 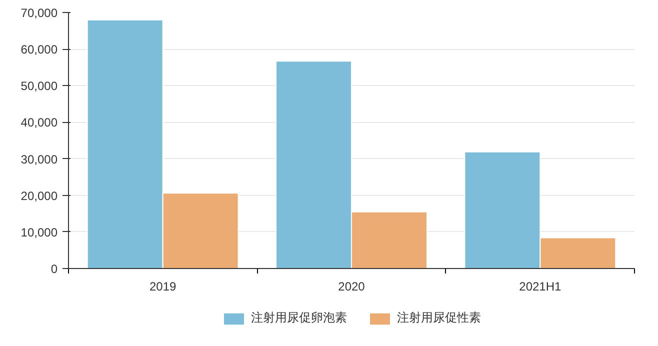 What do you see at coordinates (39, 159) in the screenshot?
I see `y-tick-label: 30,000` at bounding box center [39, 159].